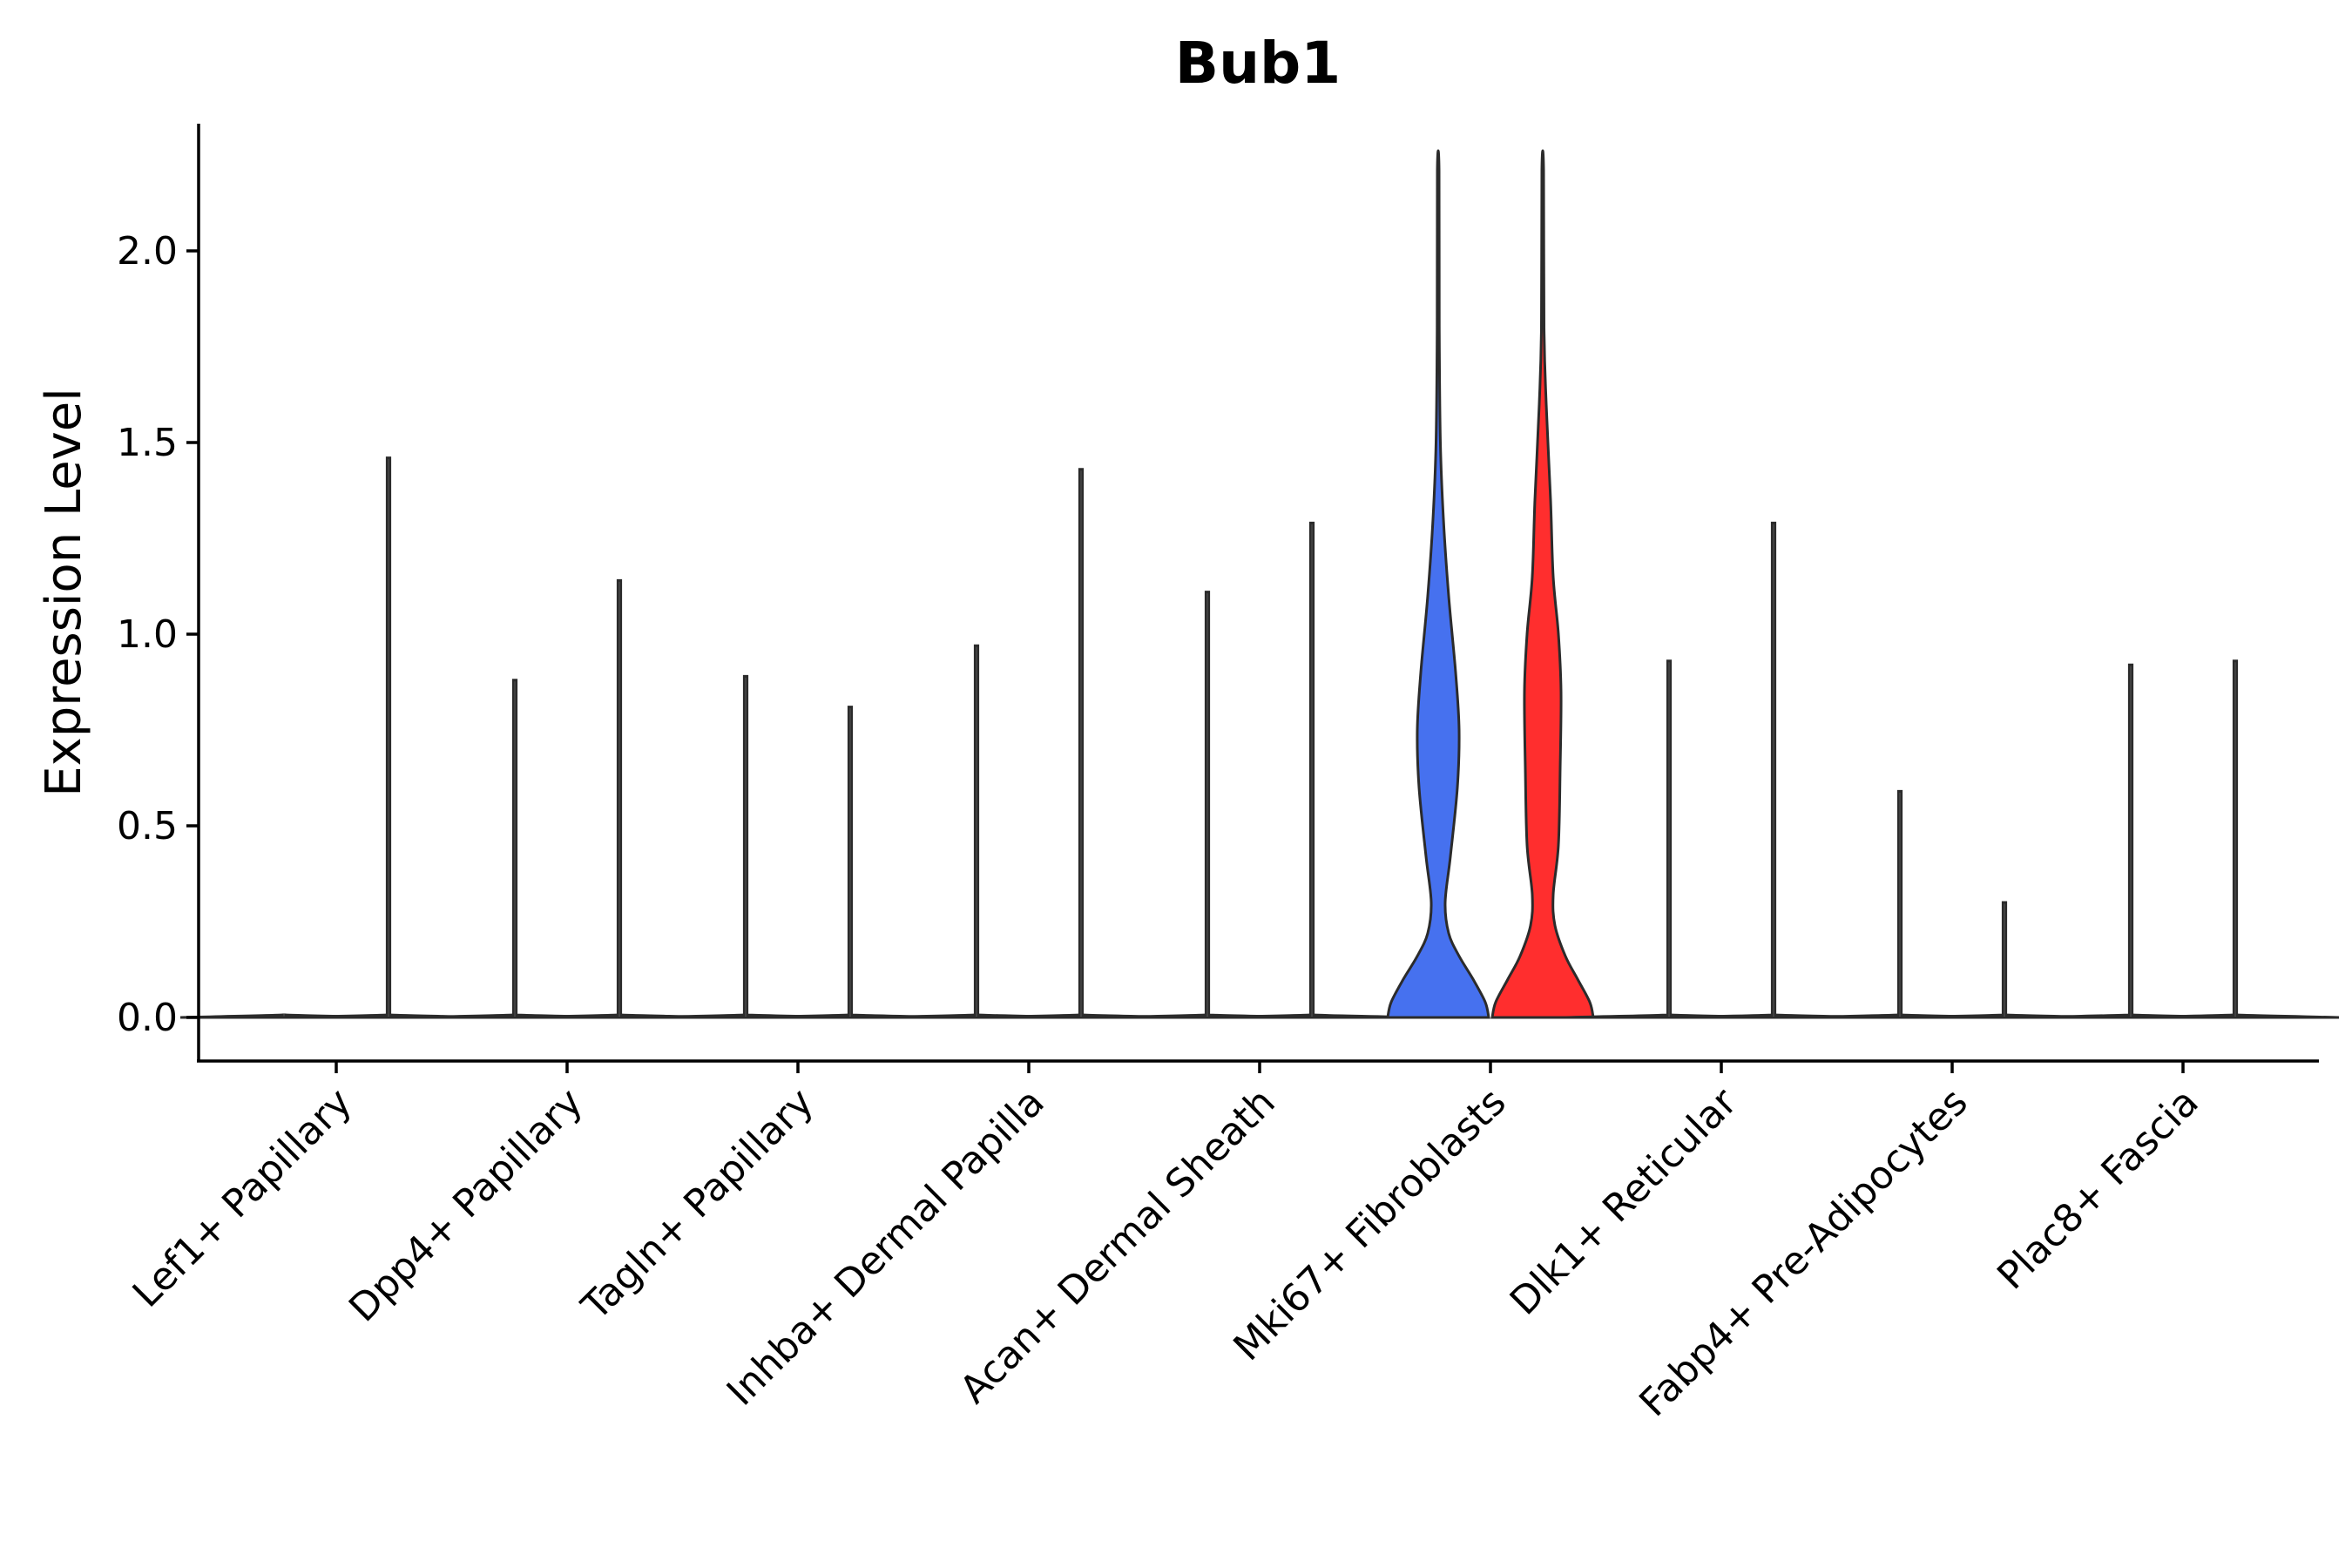 This screenshot has width=2352, height=1568. Describe the element at coordinates (64, 592) in the screenshot. I see `y-axis-label: Expression Level` at that location.